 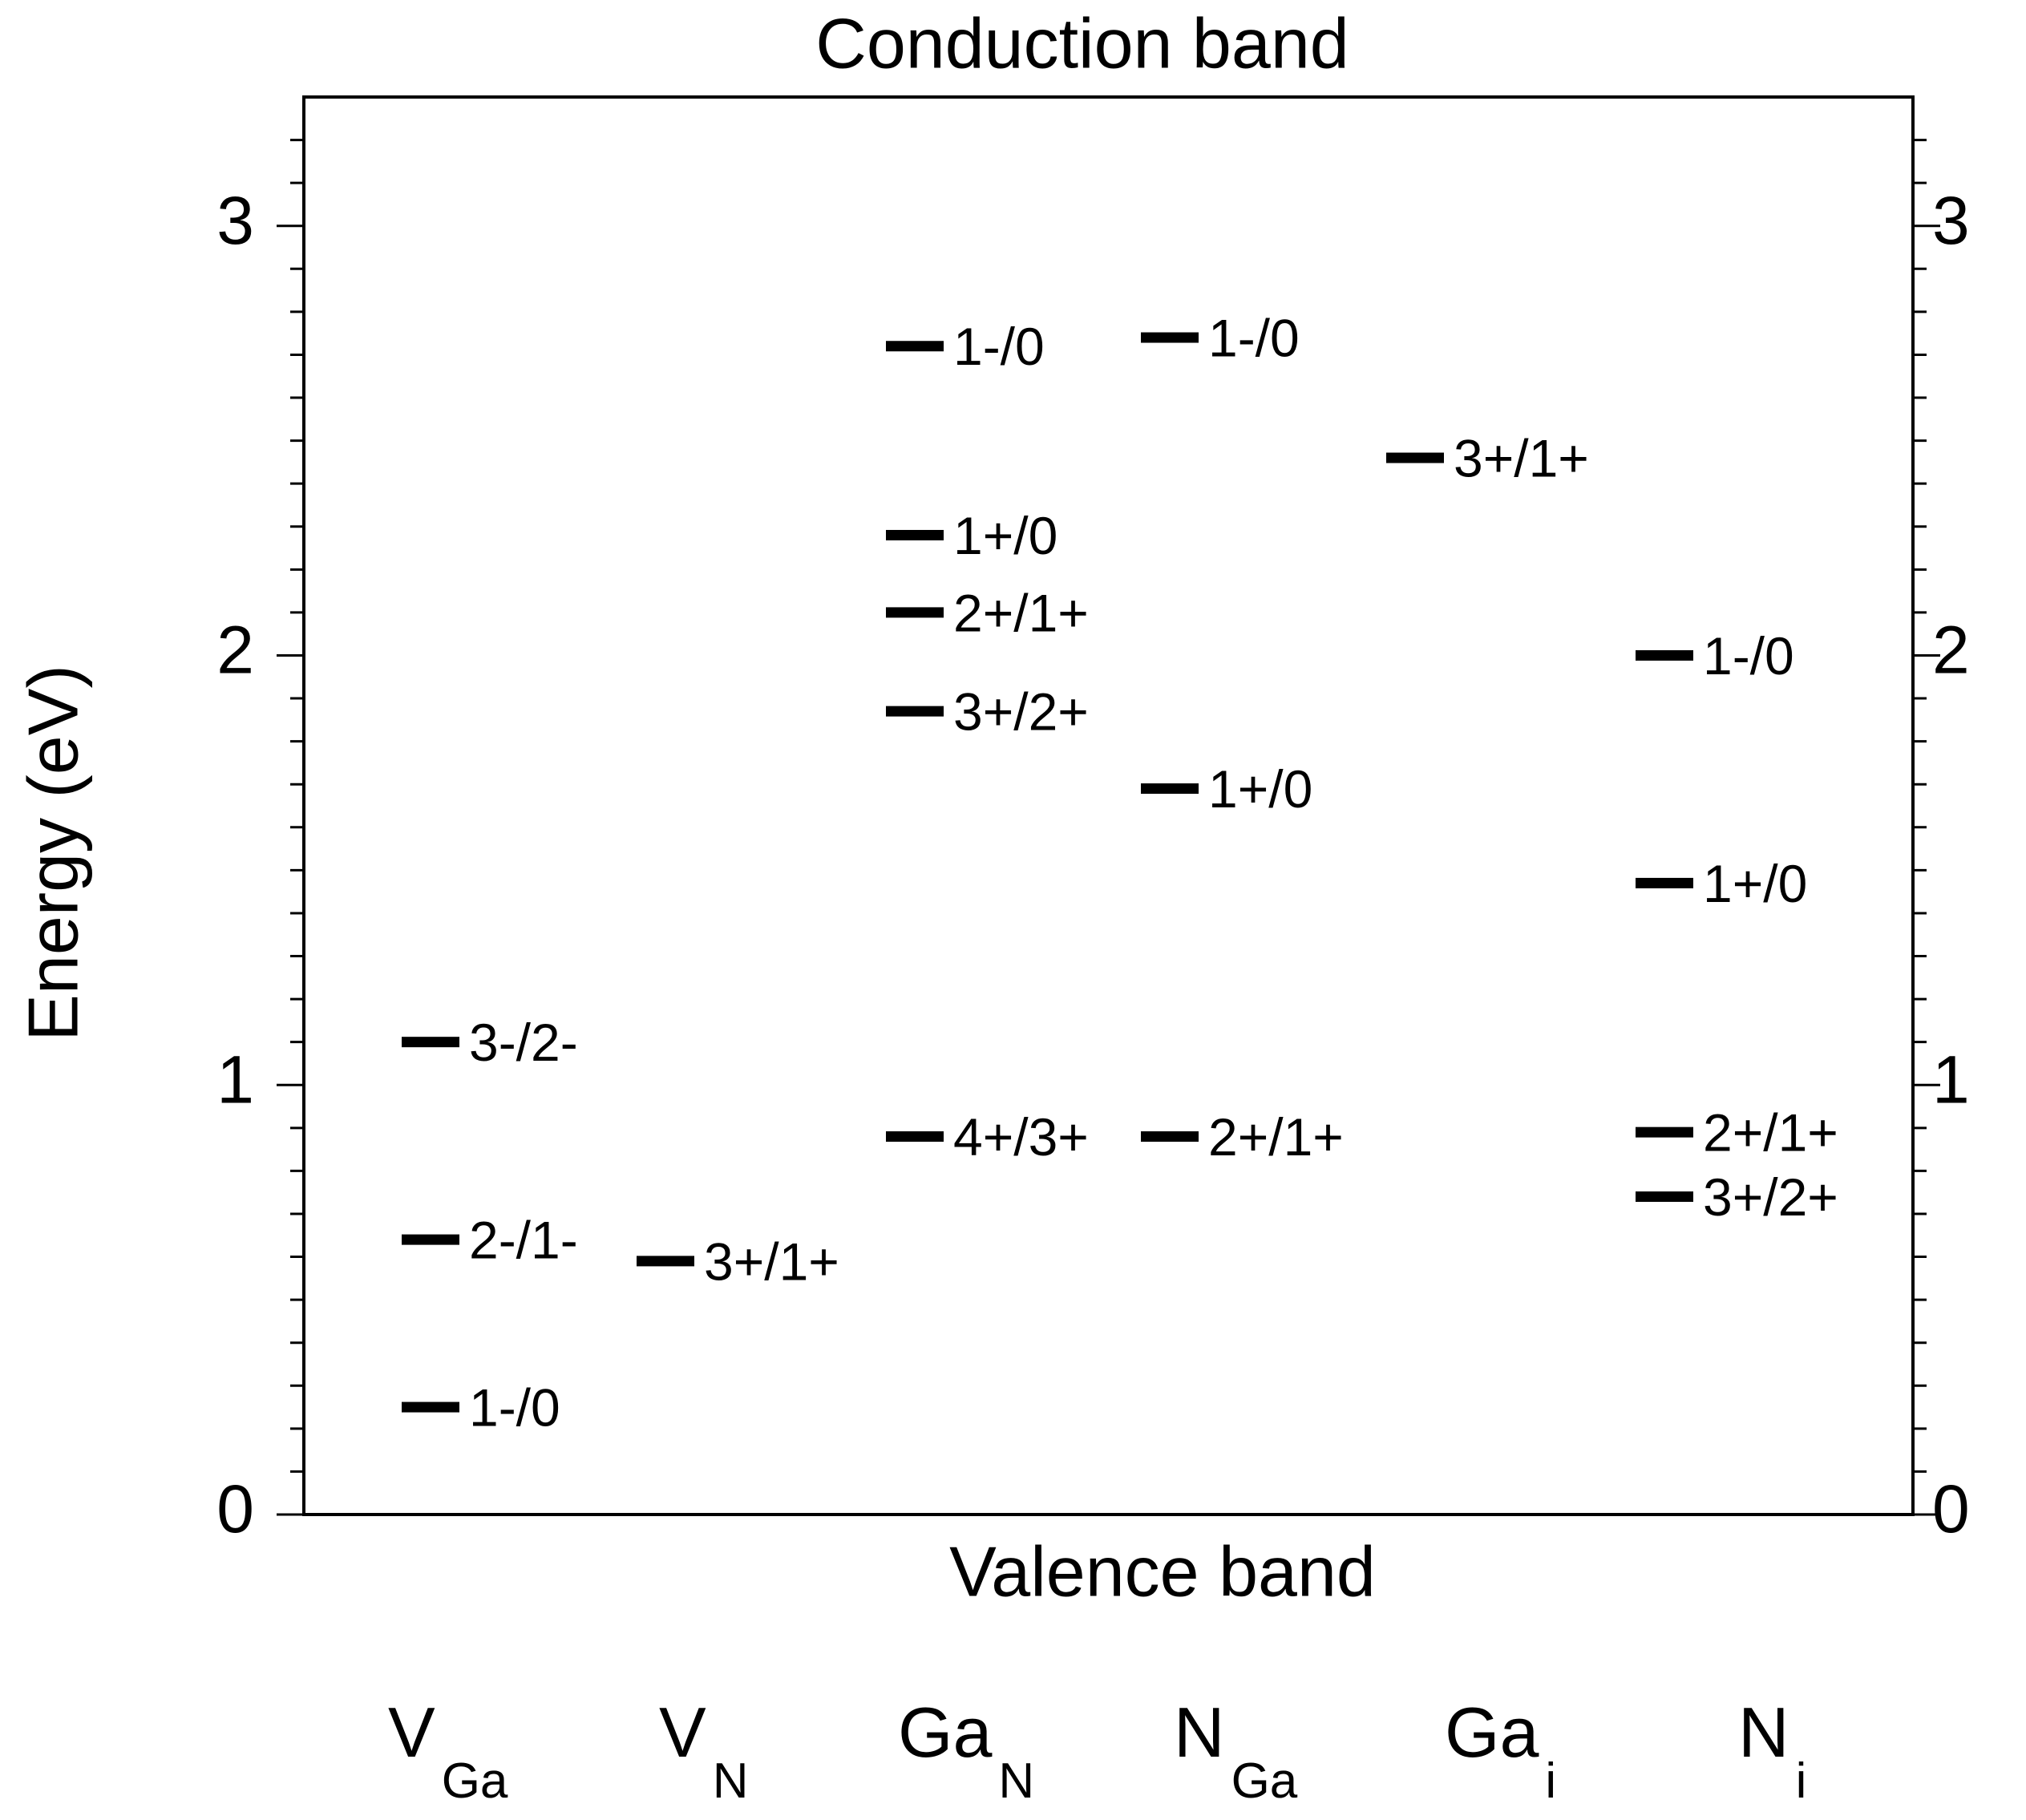 I want to click on level-label: 3-/2-, so click(x=523, y=1042).